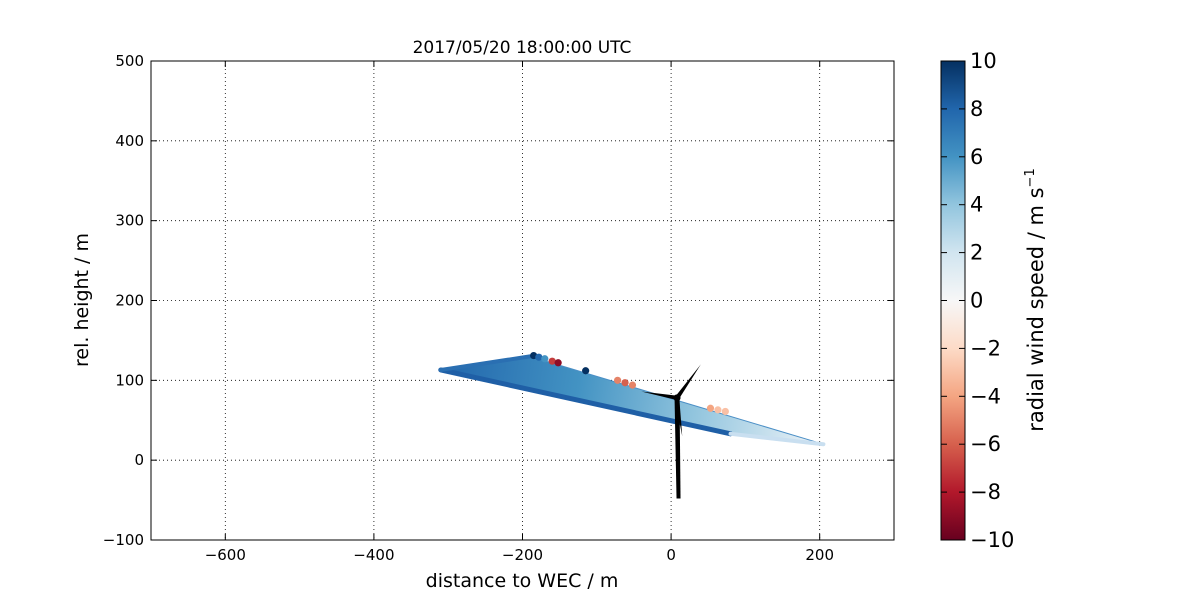  What do you see at coordinates (522, 48) in the screenshot?
I see `chart-title: 2017/05/20 18:00:00 UTC` at bounding box center [522, 48].